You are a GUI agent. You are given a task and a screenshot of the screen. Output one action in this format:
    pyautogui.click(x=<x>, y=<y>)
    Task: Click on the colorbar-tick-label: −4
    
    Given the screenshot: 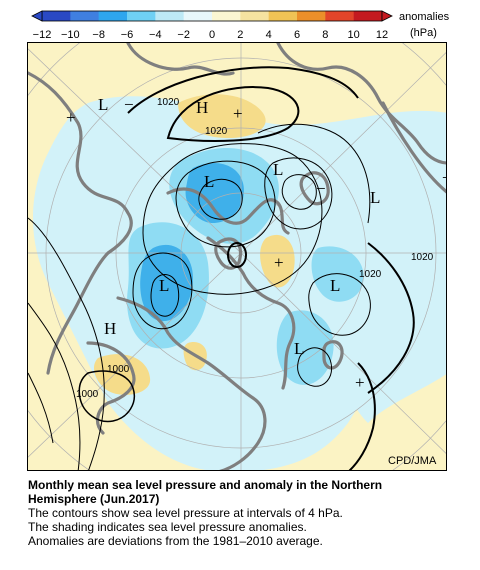 What is the action you would take?
    pyautogui.click(x=155, y=35)
    